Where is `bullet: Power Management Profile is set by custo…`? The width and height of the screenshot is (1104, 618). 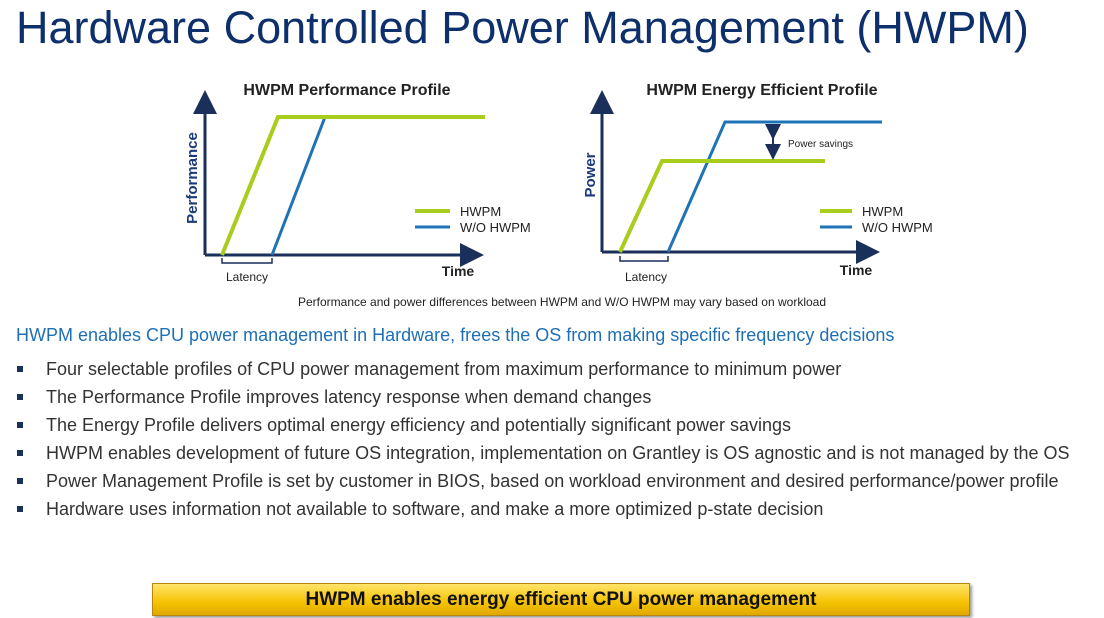 bullet: Power Management Profile is set by custo… is located at coordinates (552, 481).